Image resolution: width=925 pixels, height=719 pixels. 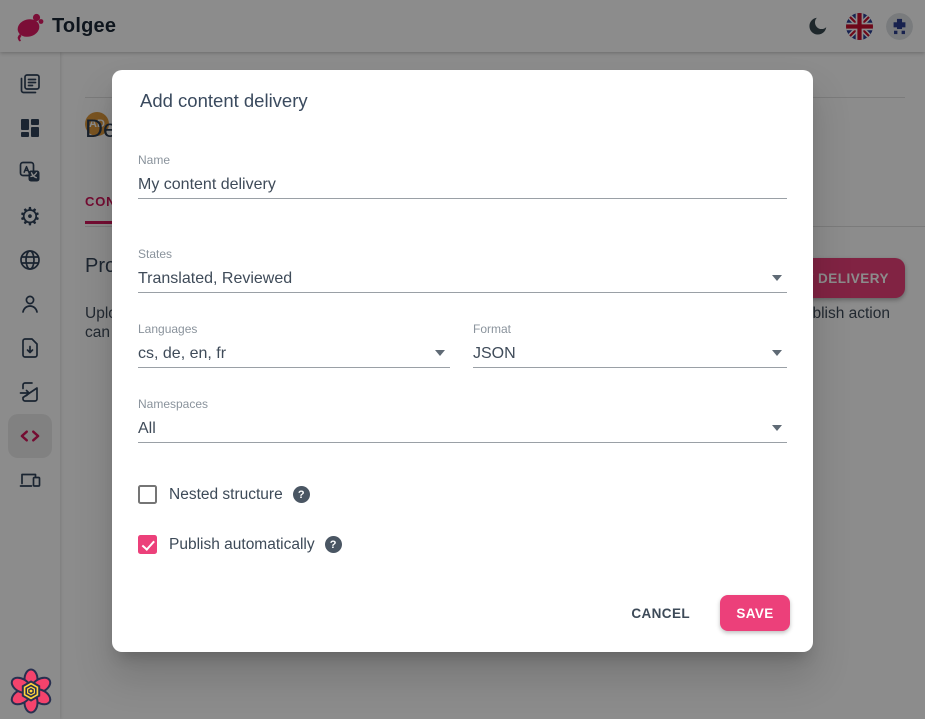 What do you see at coordinates (755, 613) in the screenshot?
I see `save-button: SAVE` at bounding box center [755, 613].